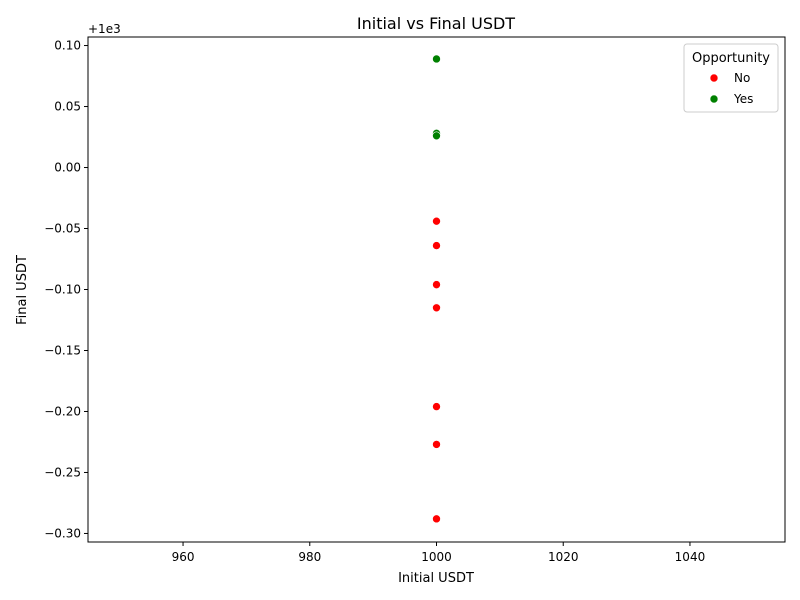  I want to click on x-axis-ticks: 960 980 1000 1020 1040, so click(439, 553).